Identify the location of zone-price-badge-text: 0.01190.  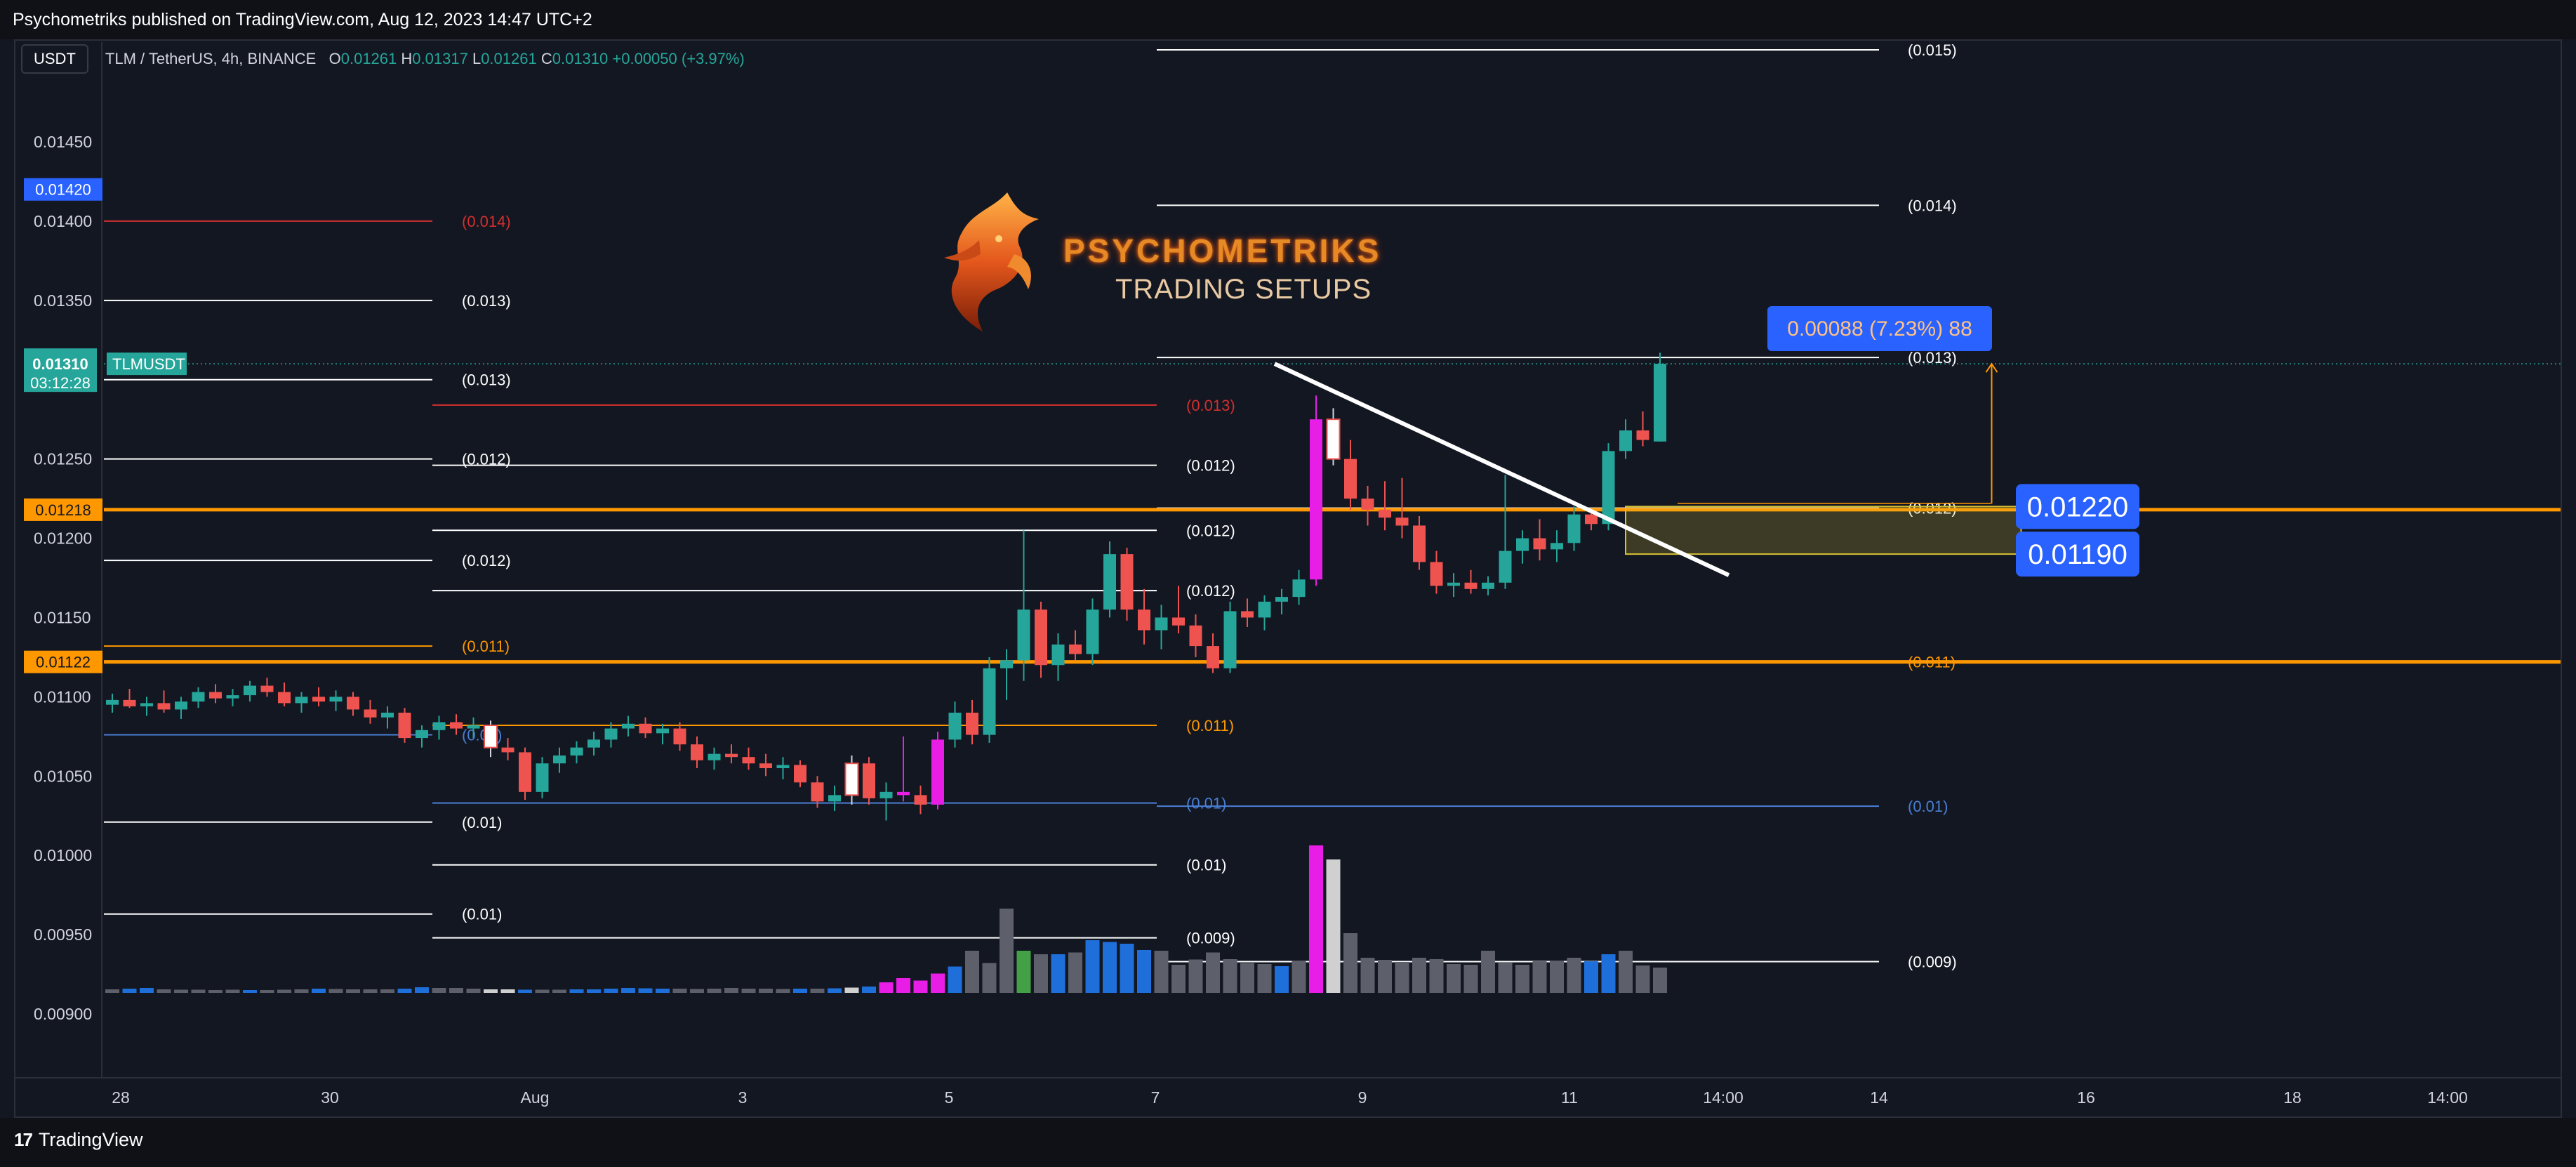
(2077, 554).